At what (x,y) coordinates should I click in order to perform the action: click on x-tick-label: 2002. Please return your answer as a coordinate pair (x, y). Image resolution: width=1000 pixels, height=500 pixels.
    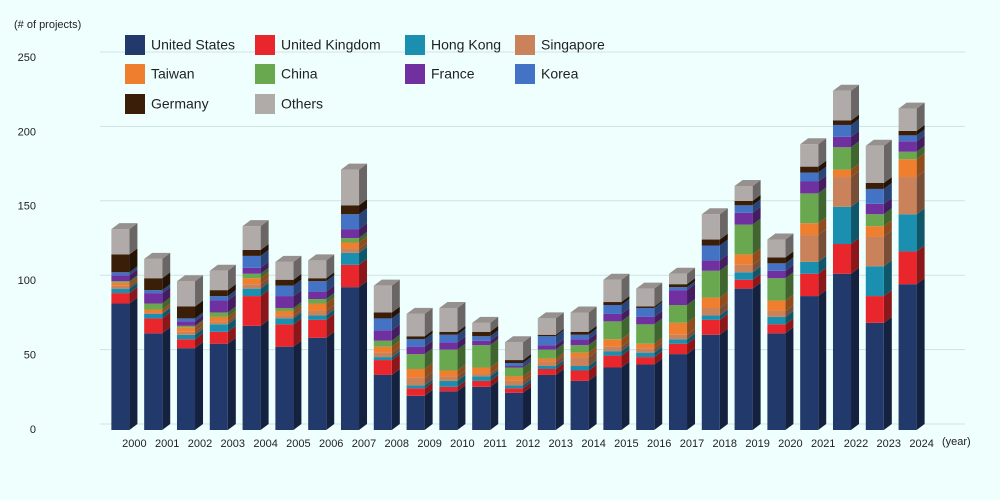
    Looking at the image, I should click on (200, 444).